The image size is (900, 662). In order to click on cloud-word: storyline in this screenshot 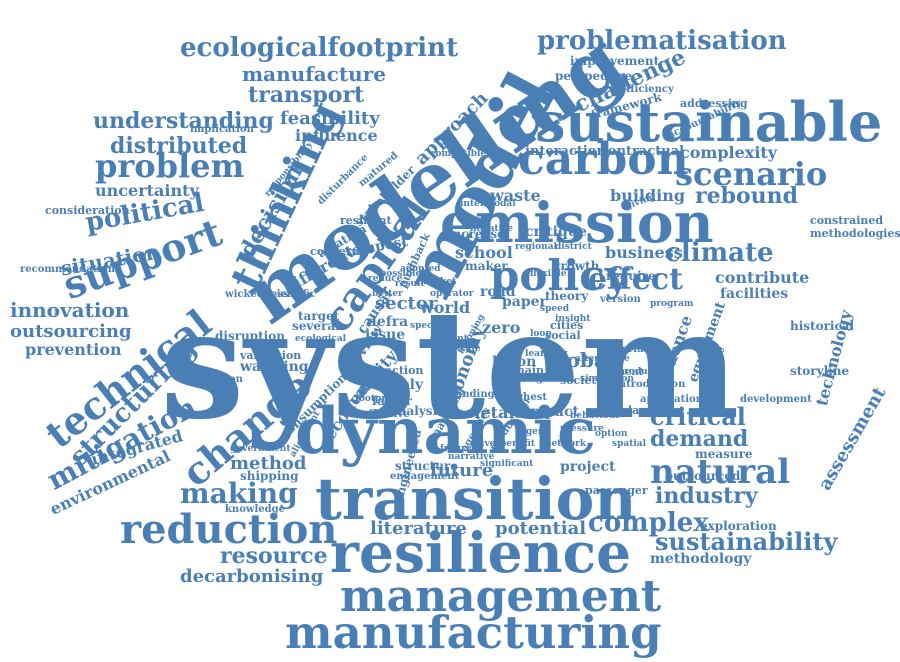, I will do `click(820, 371)`.